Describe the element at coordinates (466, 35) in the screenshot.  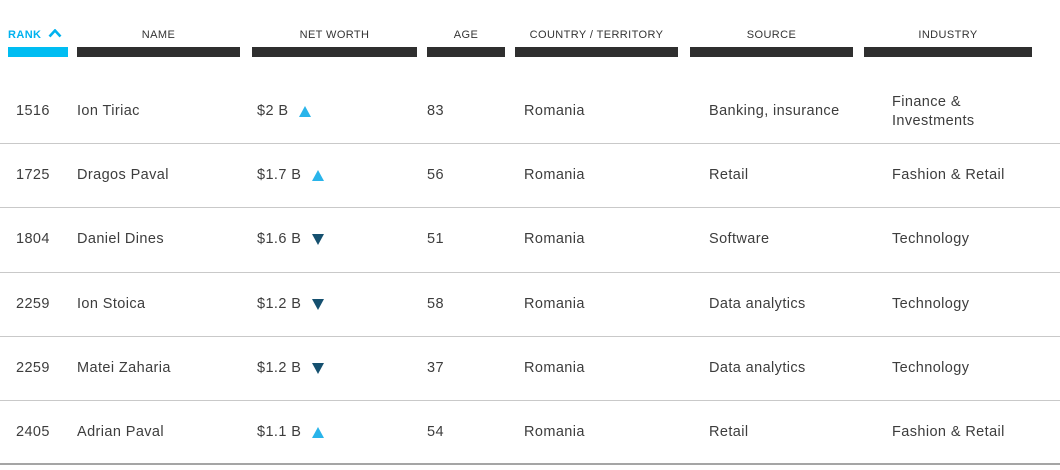
I see `column-header-age-label: AGE` at that location.